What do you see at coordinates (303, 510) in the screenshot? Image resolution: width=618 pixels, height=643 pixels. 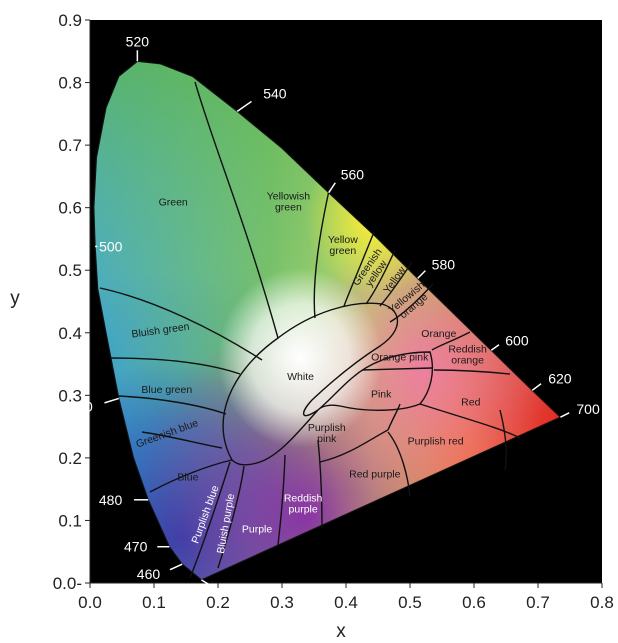 I see `region-label-line: purple` at bounding box center [303, 510].